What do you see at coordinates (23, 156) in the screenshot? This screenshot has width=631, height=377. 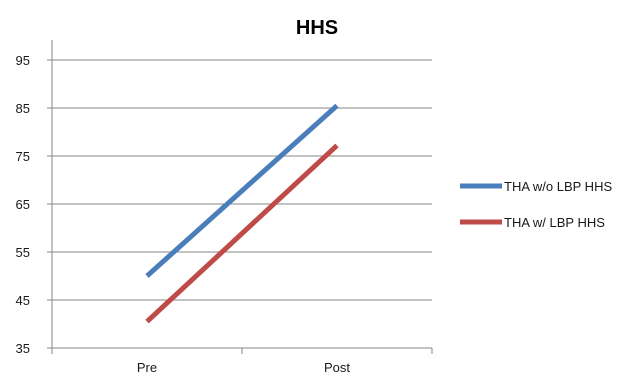 I see `y-tick-label: 75` at bounding box center [23, 156].